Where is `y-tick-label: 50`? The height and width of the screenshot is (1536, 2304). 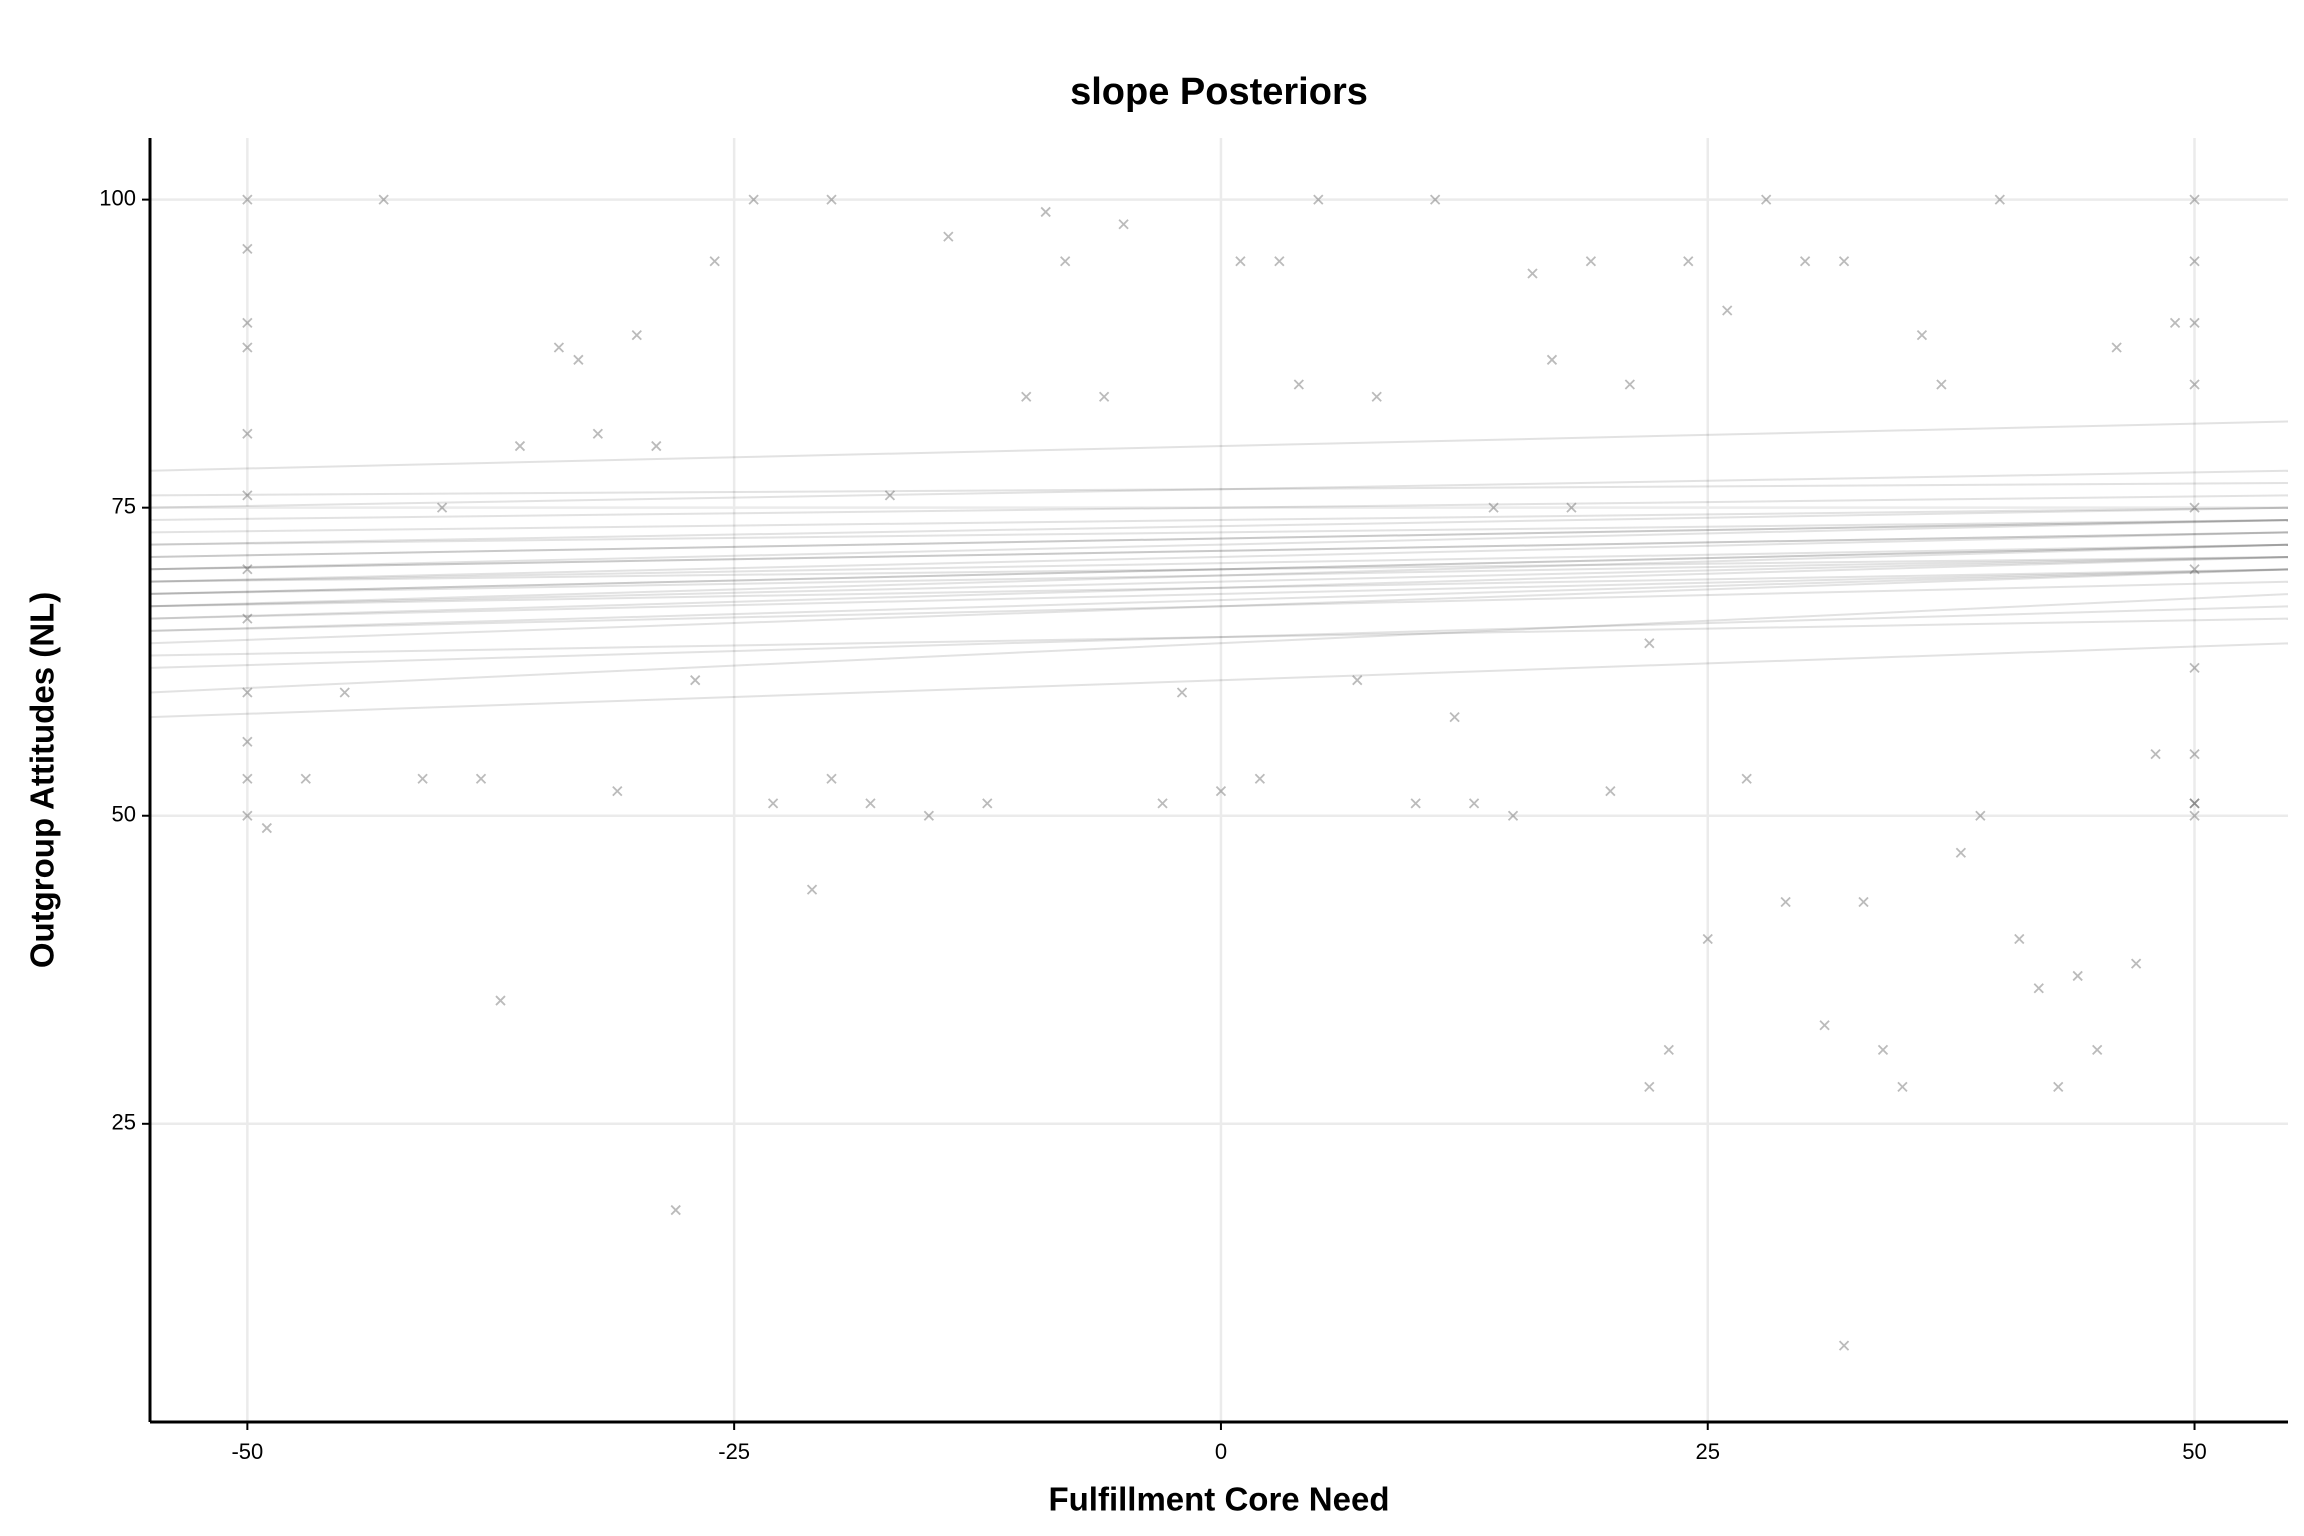
y-tick-label: 50 is located at coordinates (124, 814).